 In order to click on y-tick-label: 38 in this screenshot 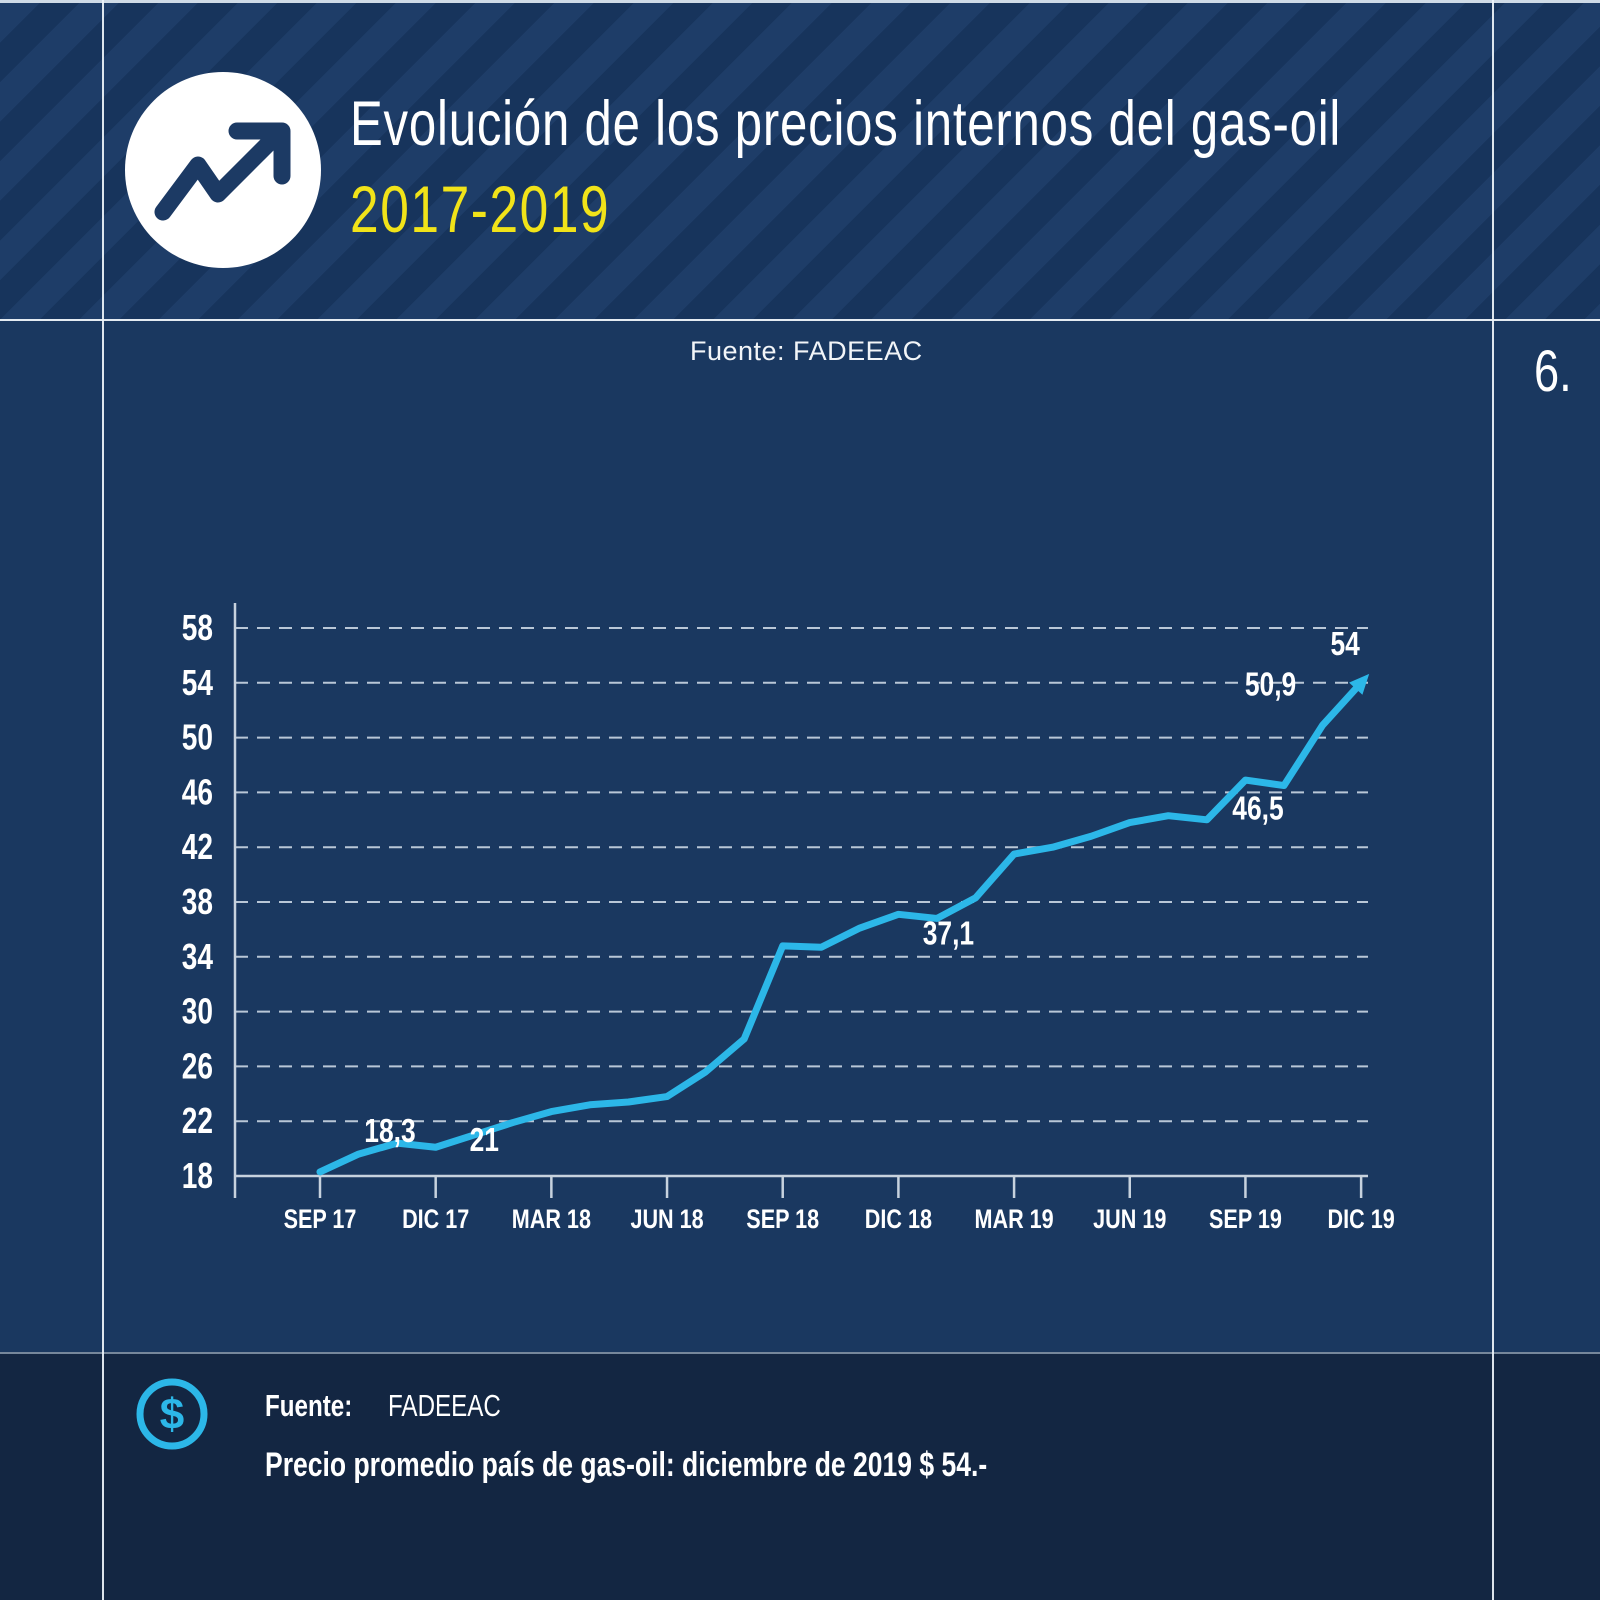, I will do `click(197, 902)`.